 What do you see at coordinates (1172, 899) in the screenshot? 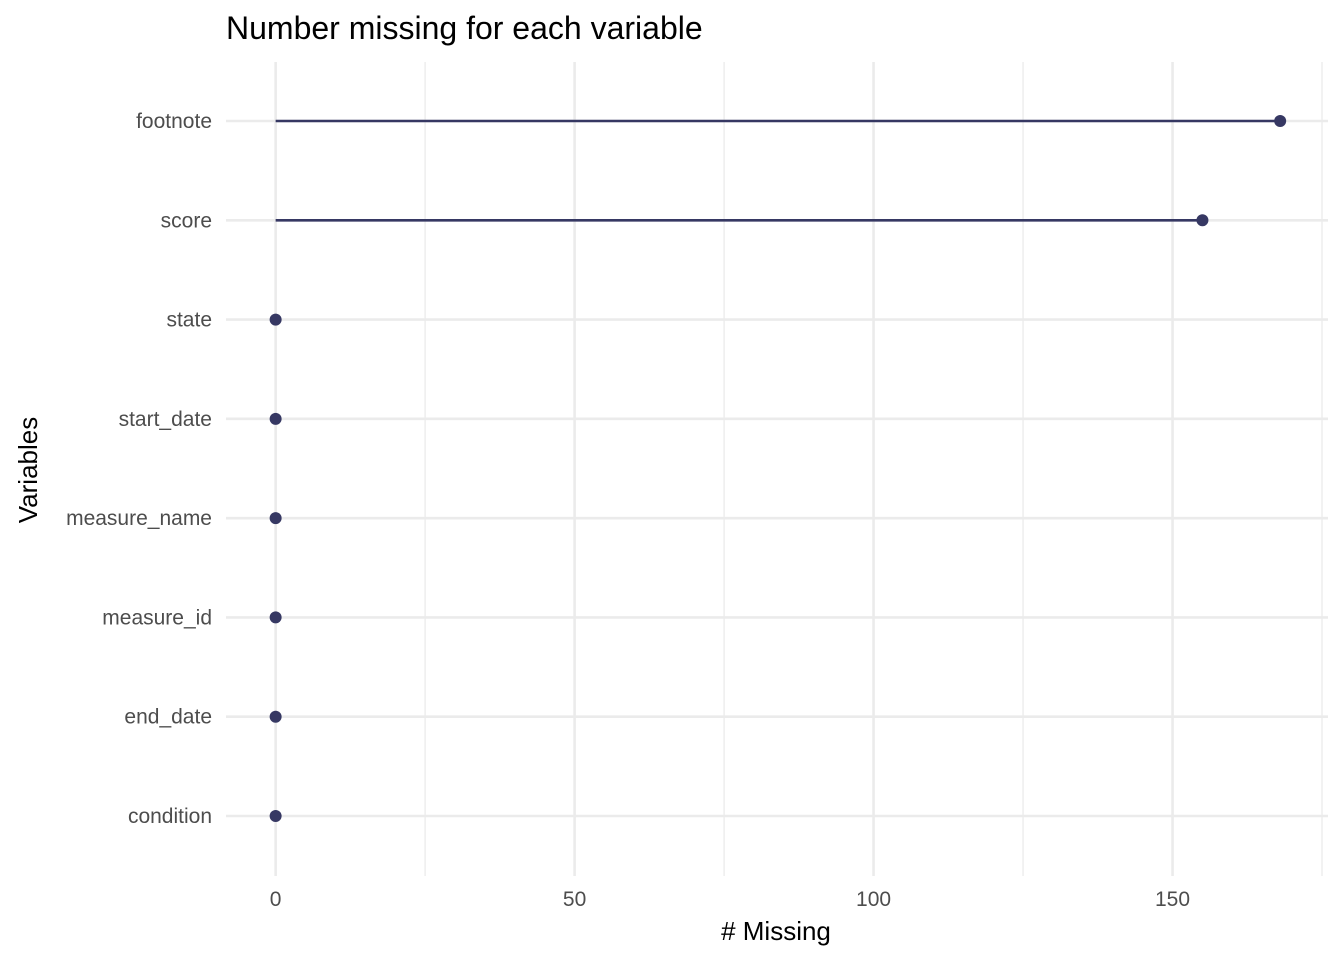
I see `x-tick-label: 150` at bounding box center [1172, 899].